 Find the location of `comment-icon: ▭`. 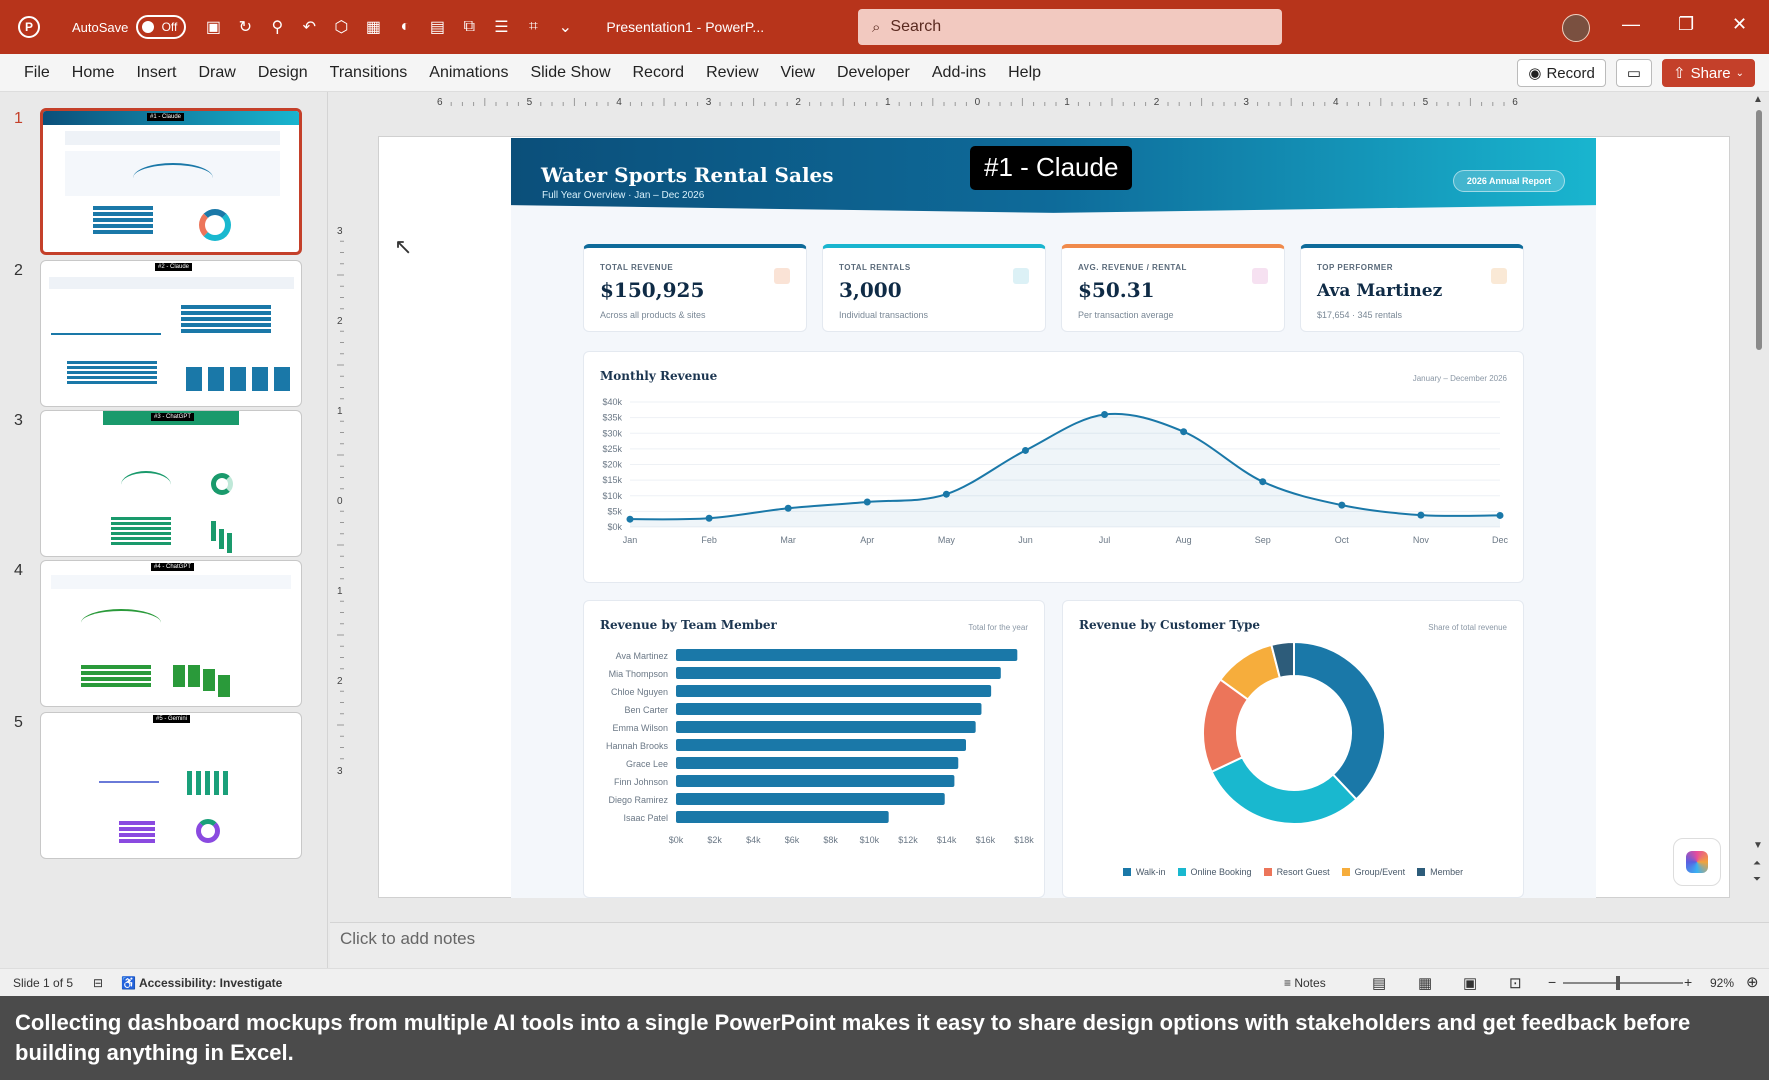

comment-icon: ▭ is located at coordinates (1633, 73).